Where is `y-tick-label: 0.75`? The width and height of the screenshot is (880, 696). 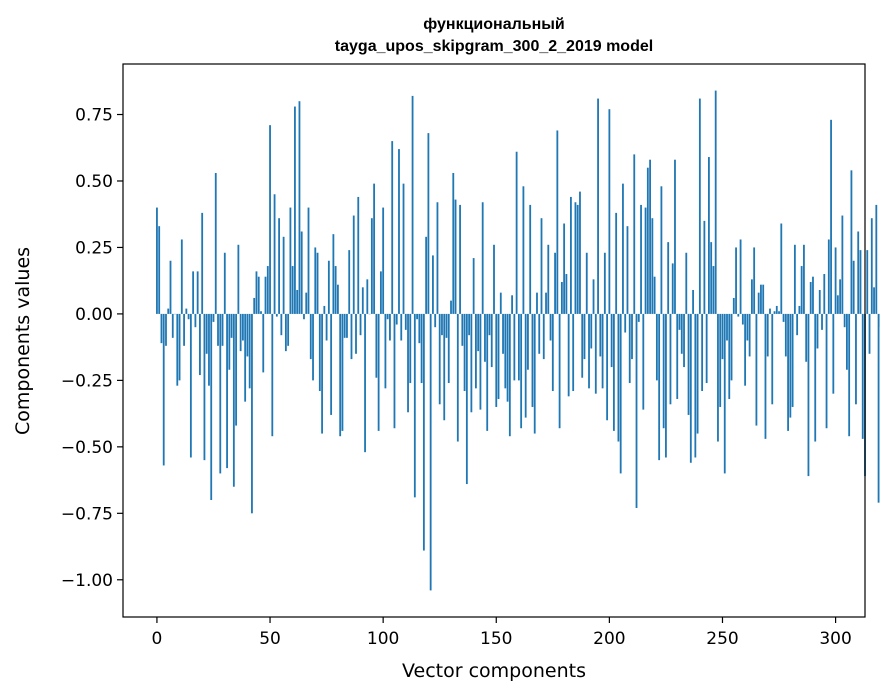 y-tick-label: 0.75 is located at coordinates (94, 116).